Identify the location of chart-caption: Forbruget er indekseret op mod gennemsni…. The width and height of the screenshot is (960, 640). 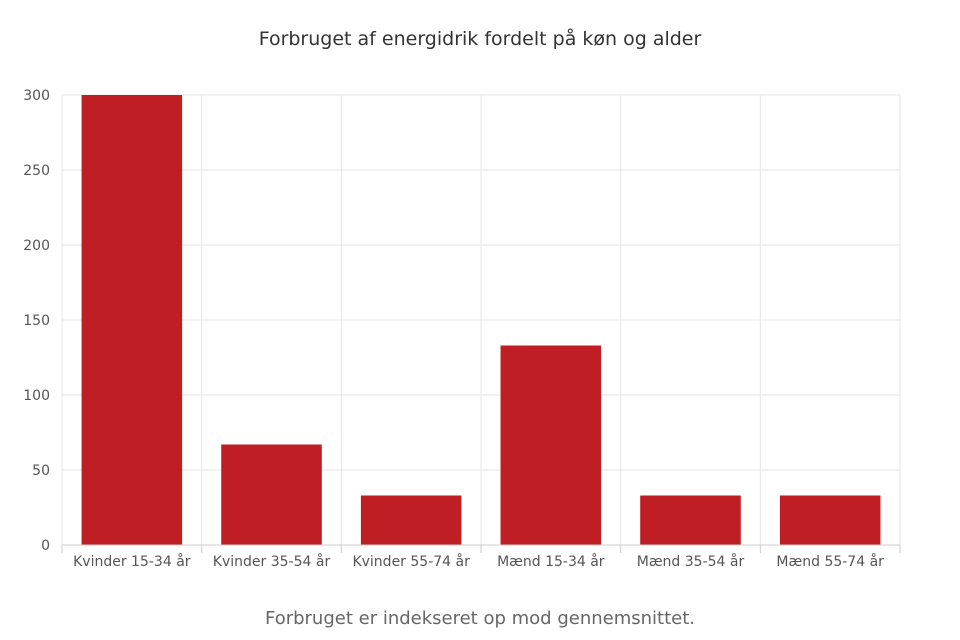
(479, 618).